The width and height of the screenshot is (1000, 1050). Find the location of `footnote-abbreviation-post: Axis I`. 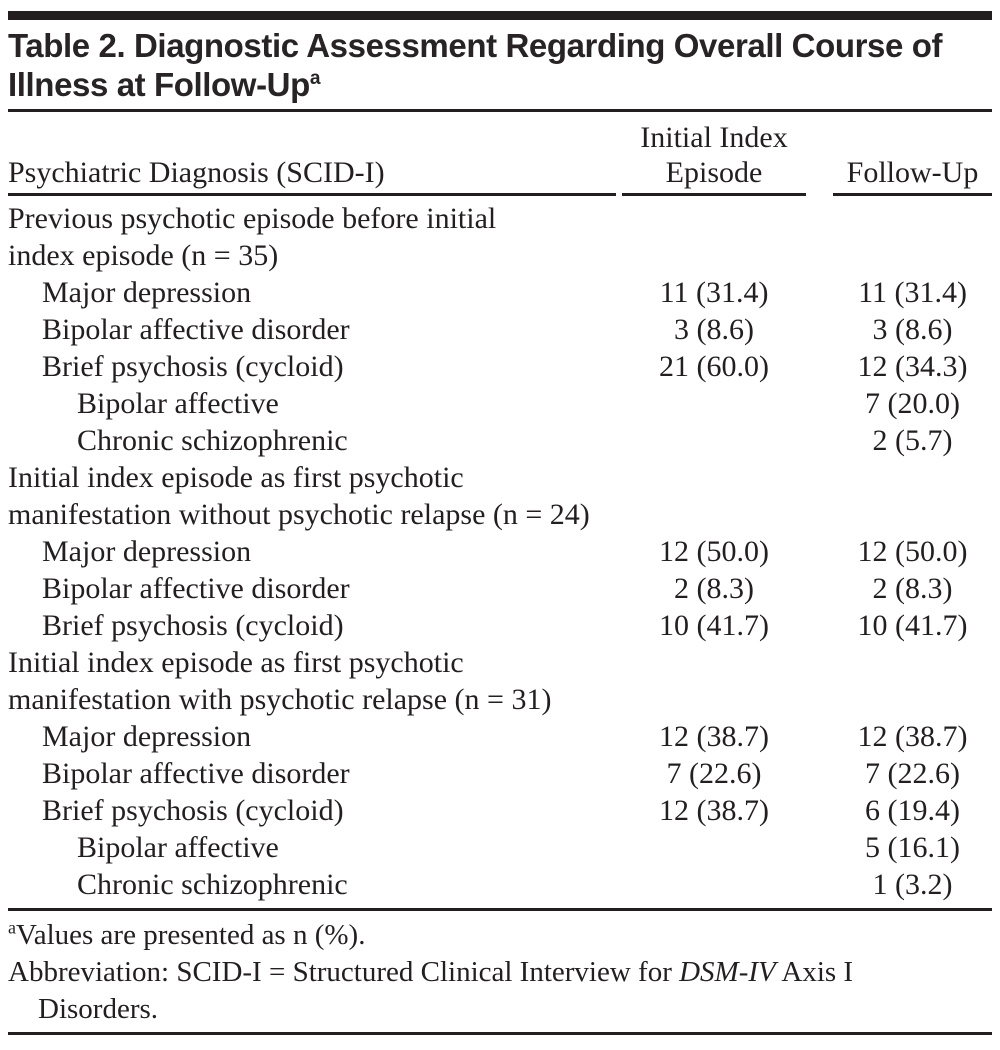

footnote-abbreviation-post: Axis I is located at coordinates (814, 972).